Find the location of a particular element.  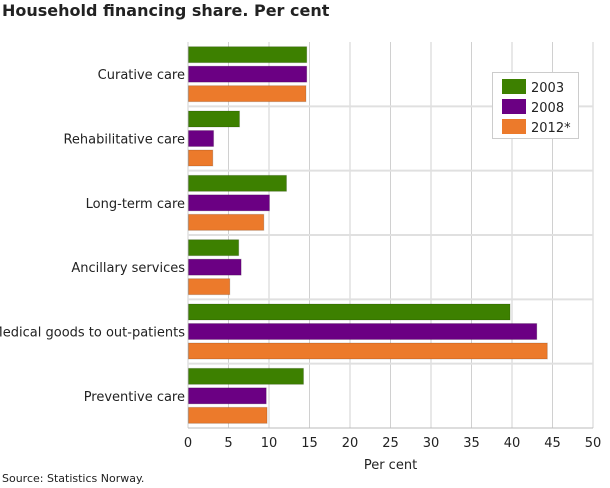

x-tick-label: 15 is located at coordinates (309, 443).